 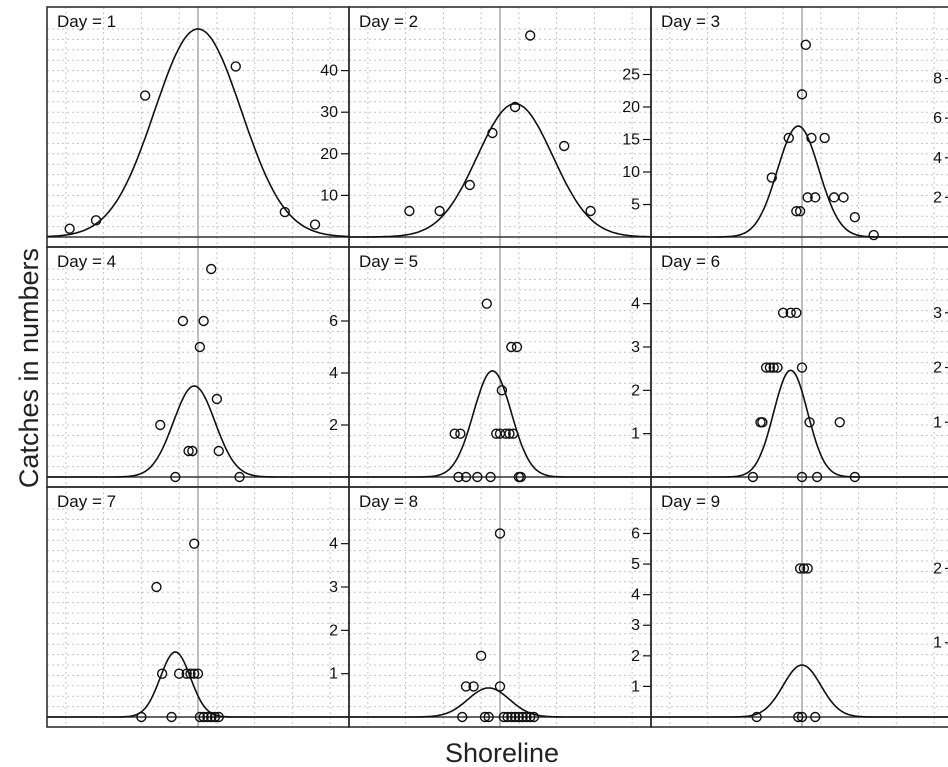 I want to click on y-tick-label: 5, so click(x=635, y=205).